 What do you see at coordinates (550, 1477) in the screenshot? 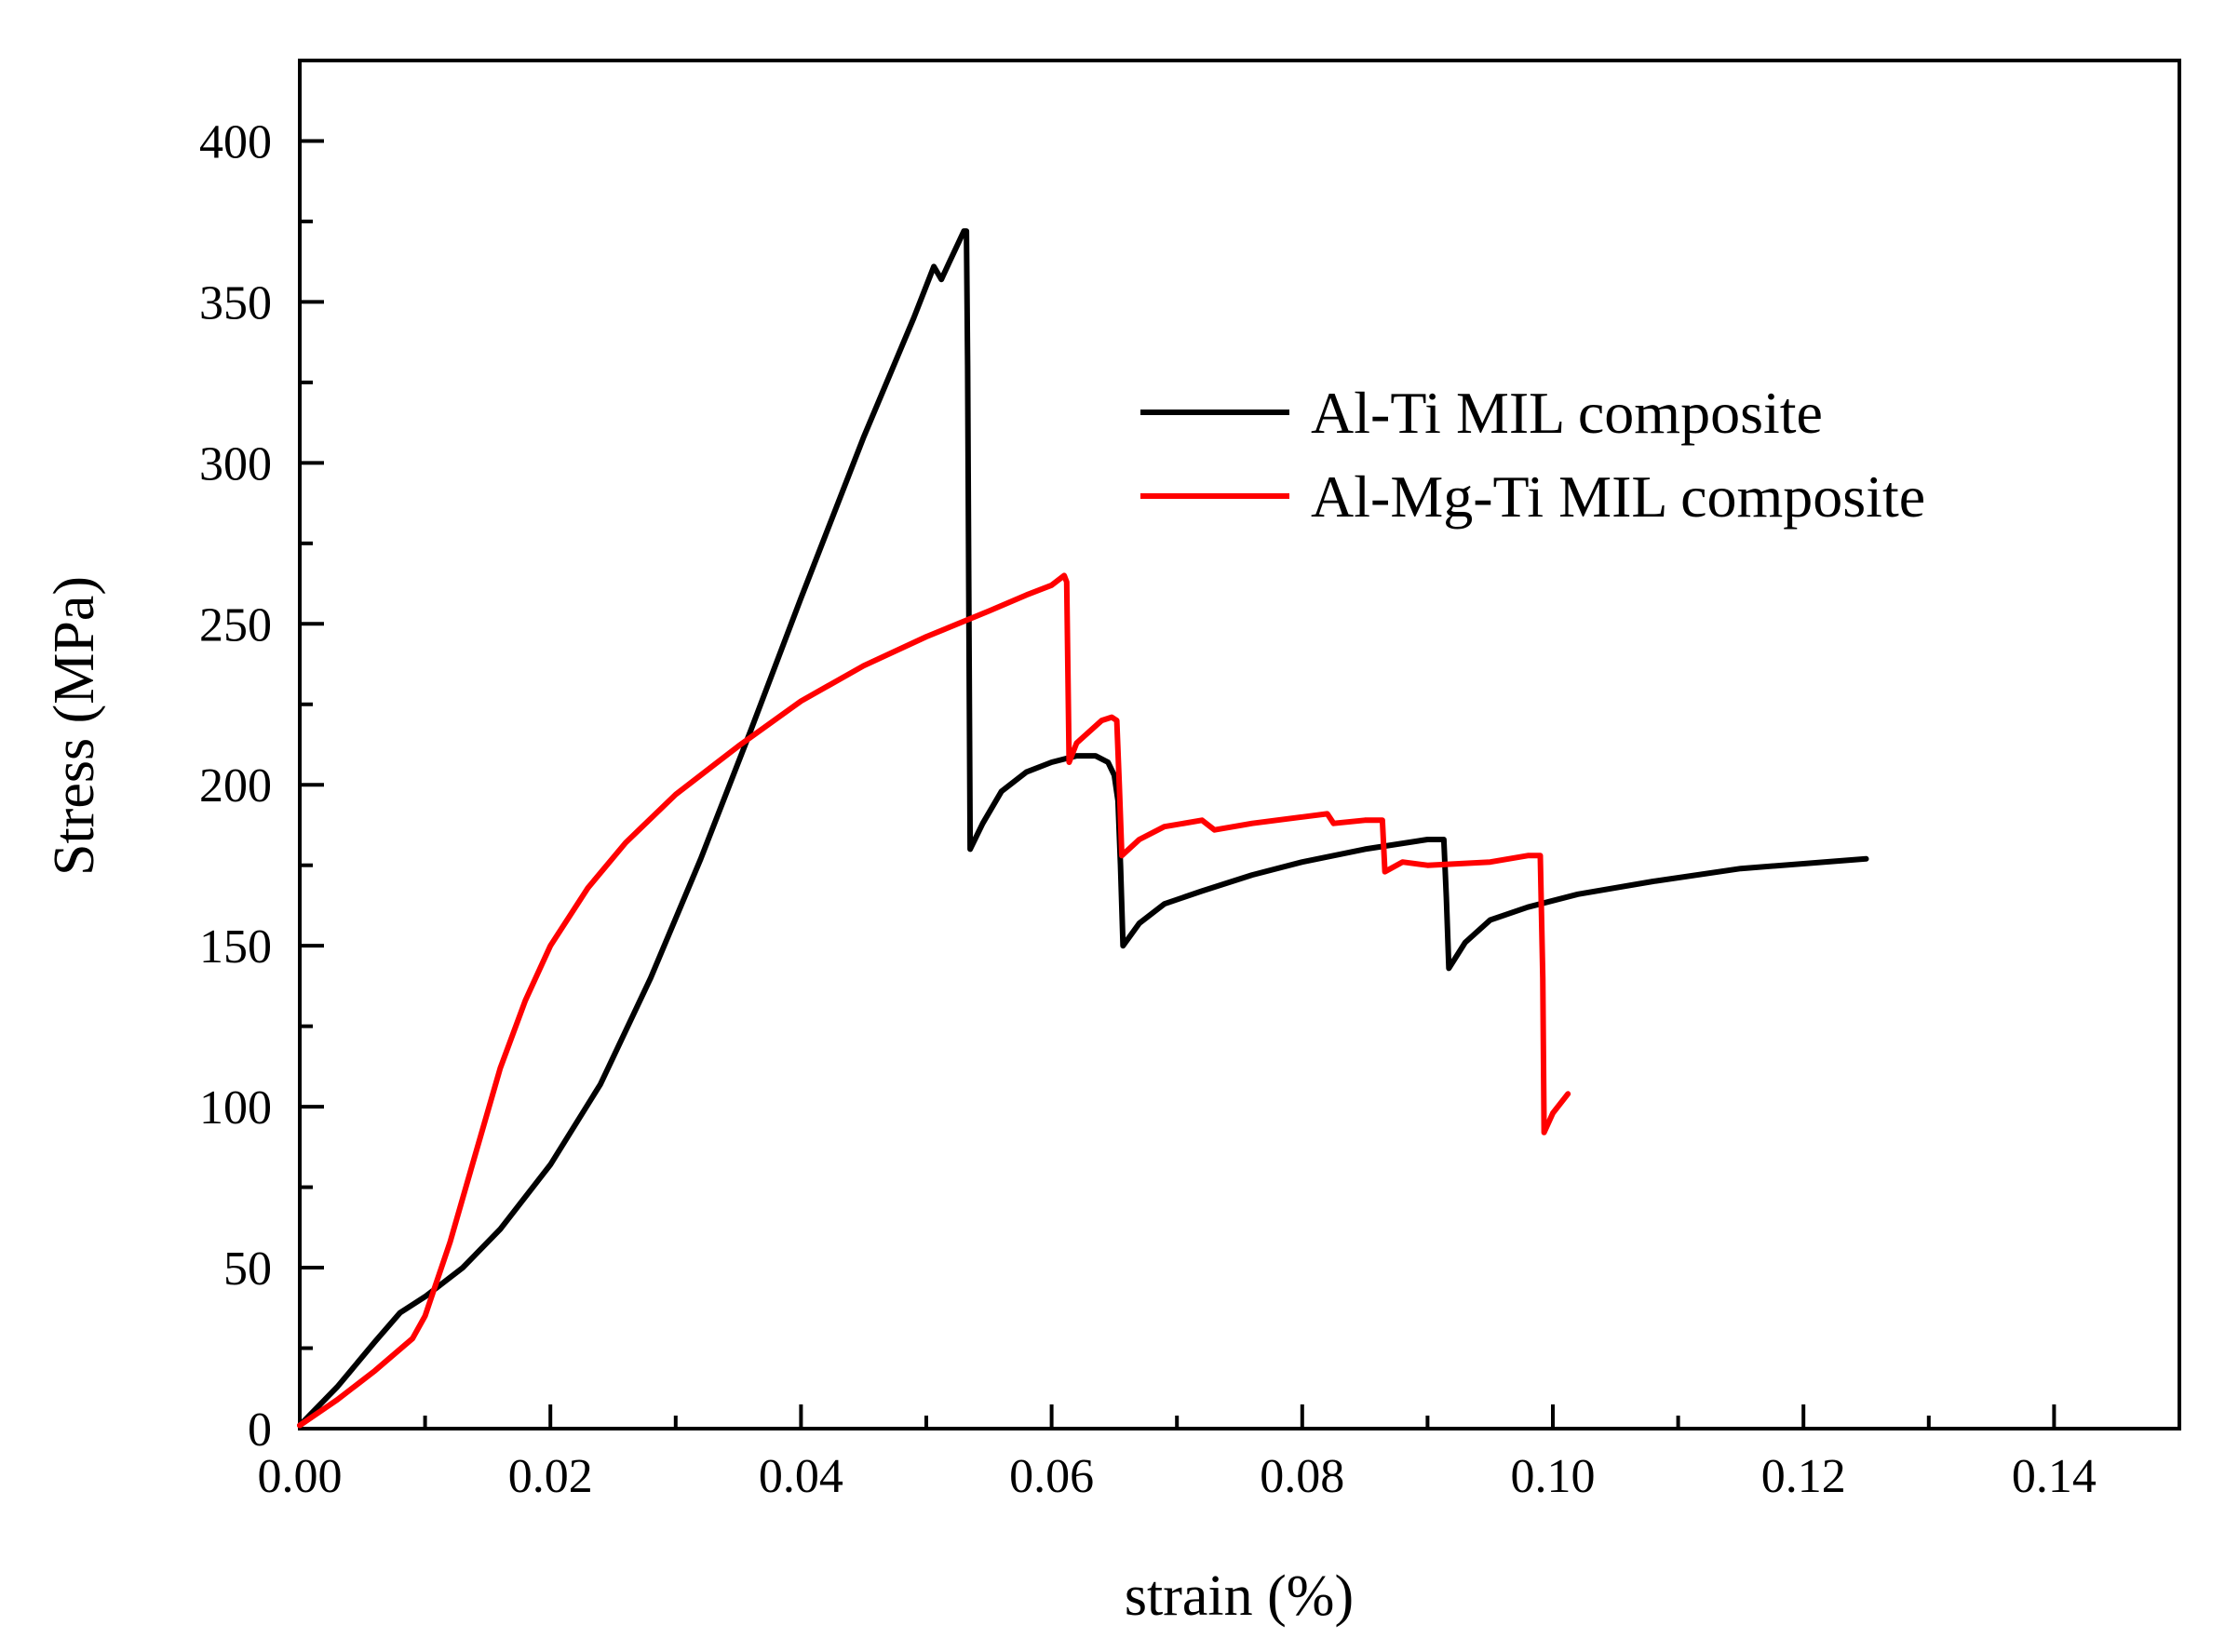
I see `x-tick-label: 0.02` at bounding box center [550, 1477].